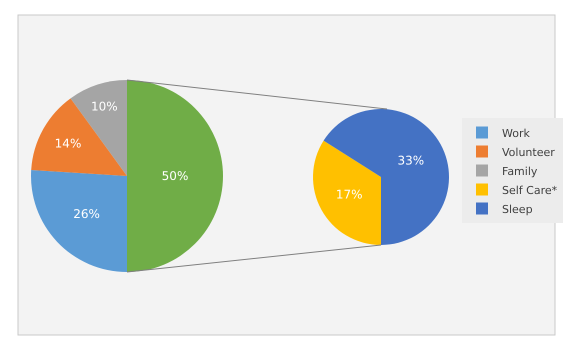 Image resolution: width=566 pixels, height=353 pixels. What do you see at coordinates (349, 194) in the screenshot?
I see `data-label: 17%` at bounding box center [349, 194].